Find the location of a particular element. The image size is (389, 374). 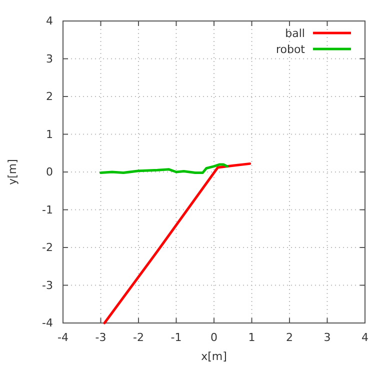

x-tick-label: -3 is located at coordinates (100, 337).